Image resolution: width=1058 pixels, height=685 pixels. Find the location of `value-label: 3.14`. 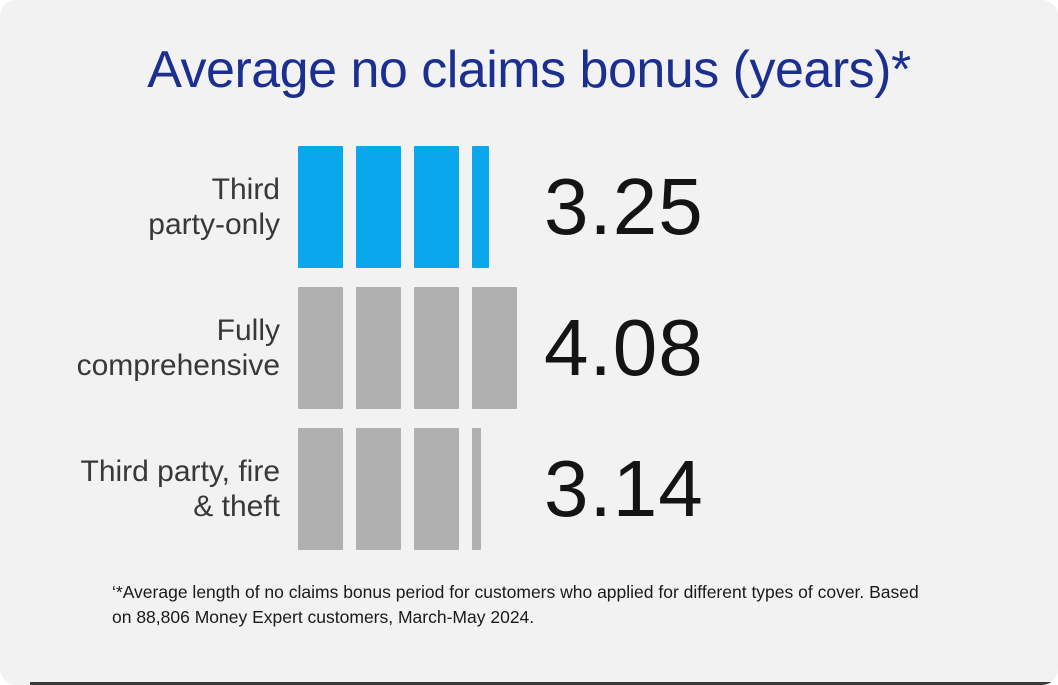

value-label: 3.14 is located at coordinates (624, 488).